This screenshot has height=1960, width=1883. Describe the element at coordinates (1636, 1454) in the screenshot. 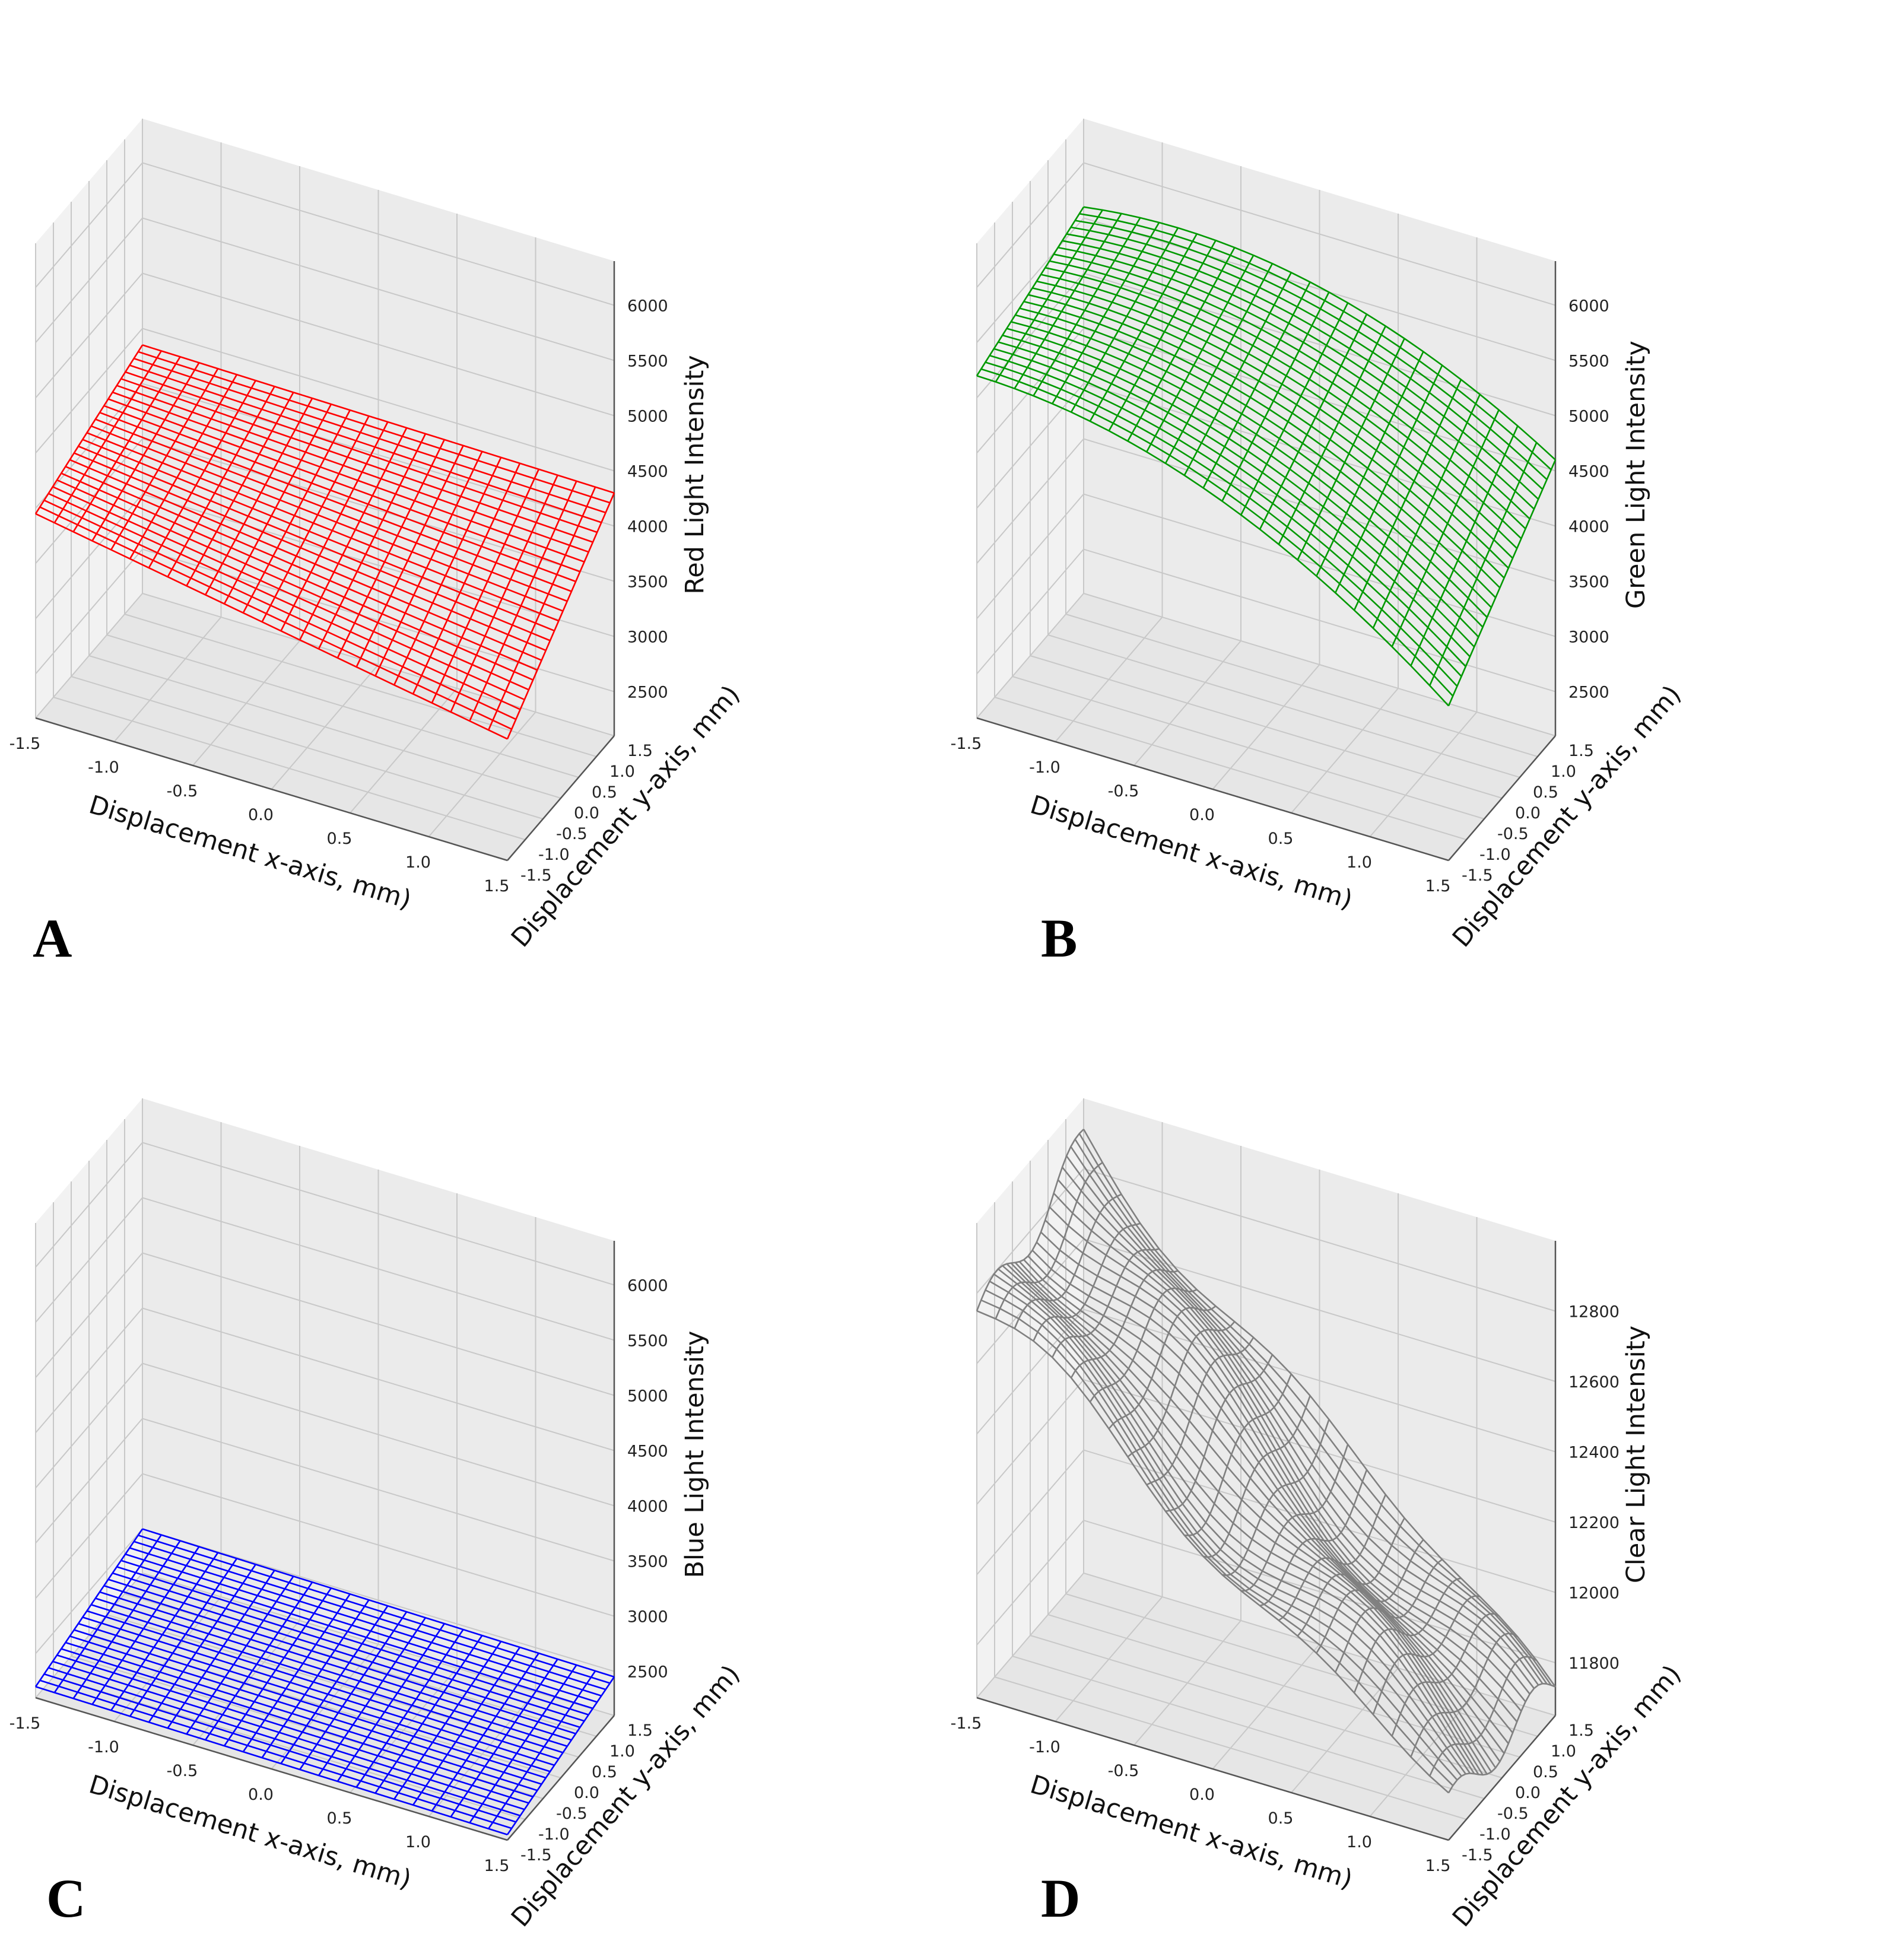

I see `z-axis-title: Clear Light Intensity` at that location.